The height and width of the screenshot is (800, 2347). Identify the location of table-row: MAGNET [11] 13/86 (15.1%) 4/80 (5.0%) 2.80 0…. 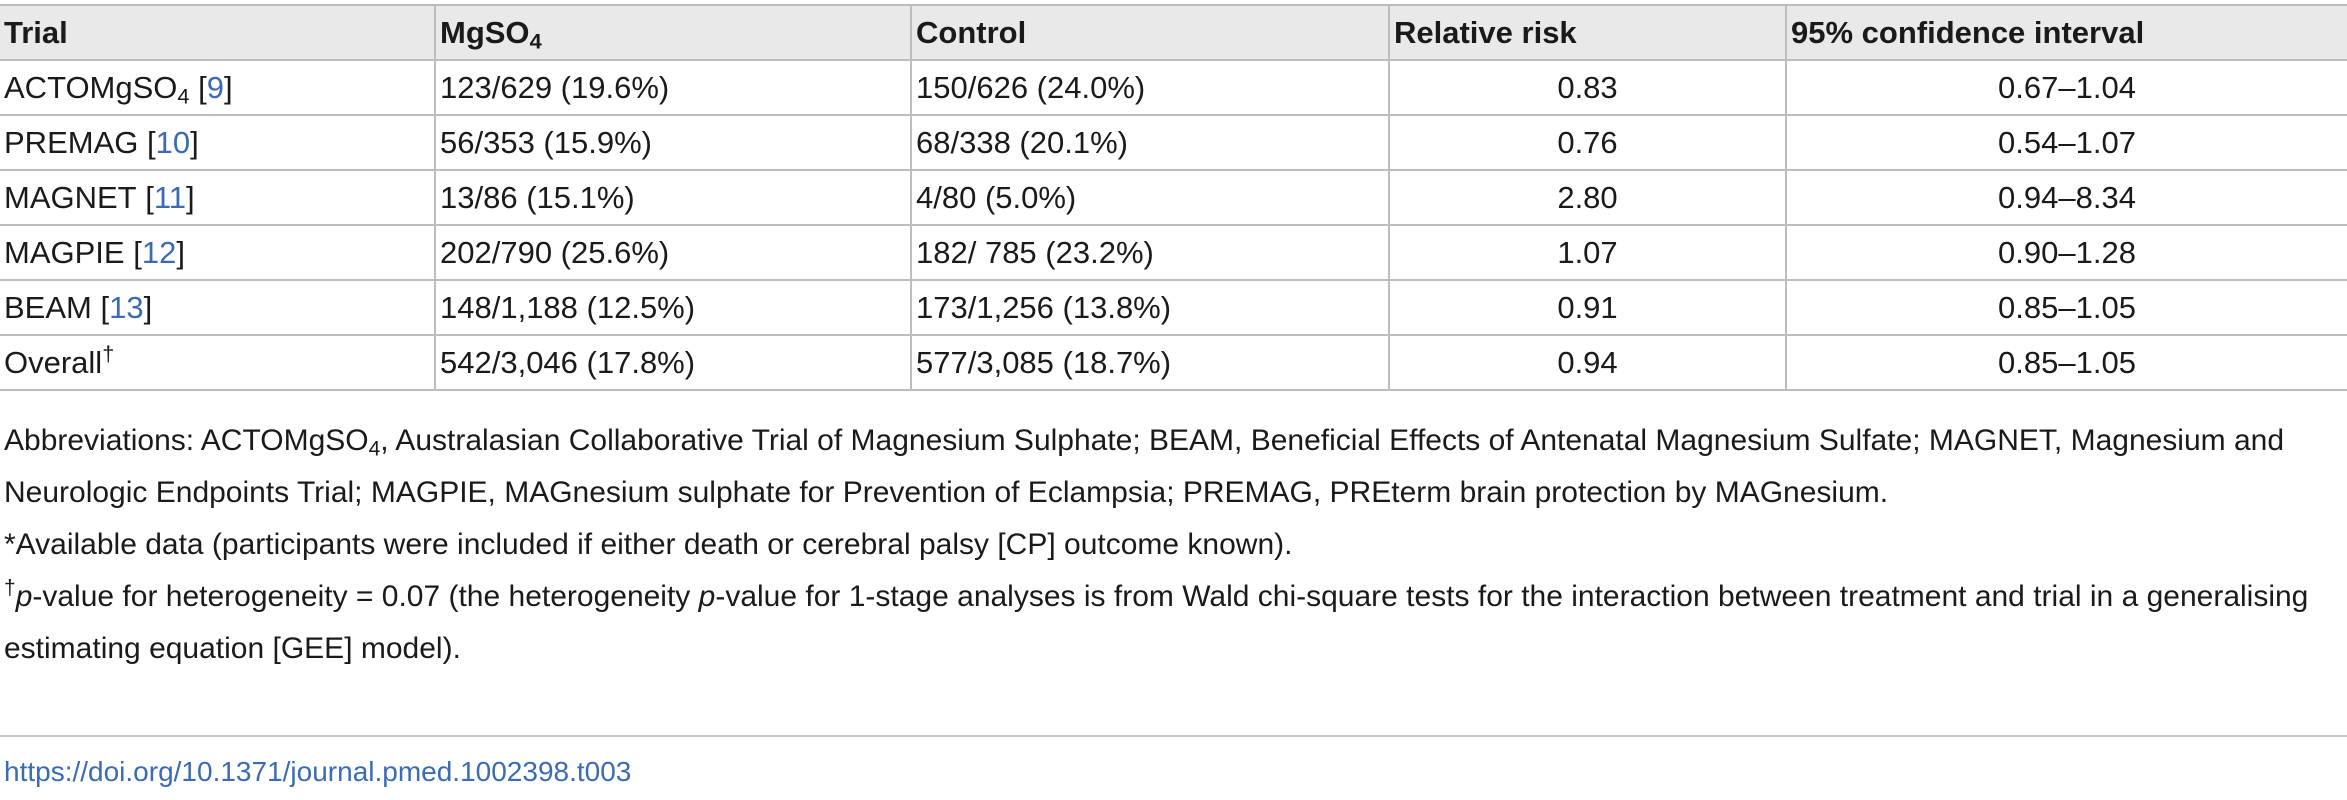
(1173, 197).